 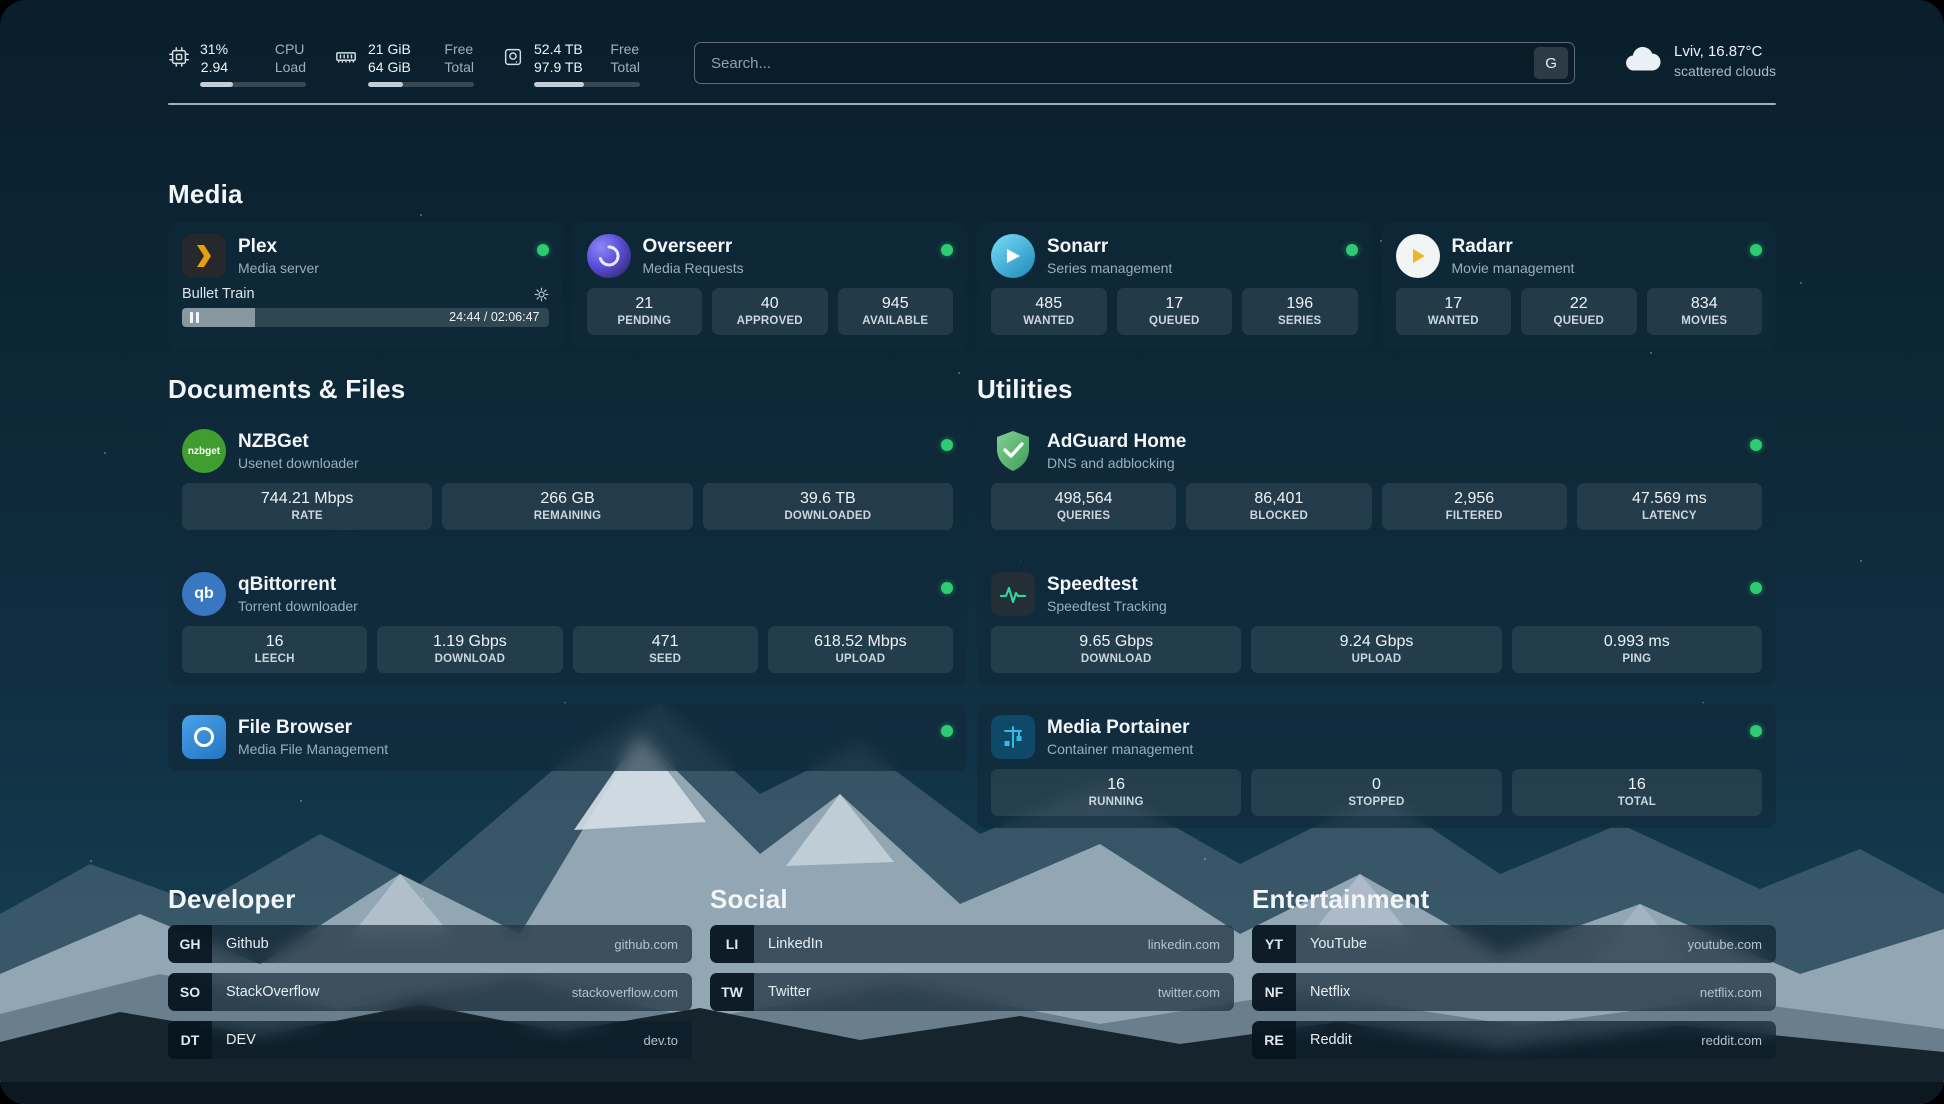 I want to click on pause-icon, so click(x=194, y=317).